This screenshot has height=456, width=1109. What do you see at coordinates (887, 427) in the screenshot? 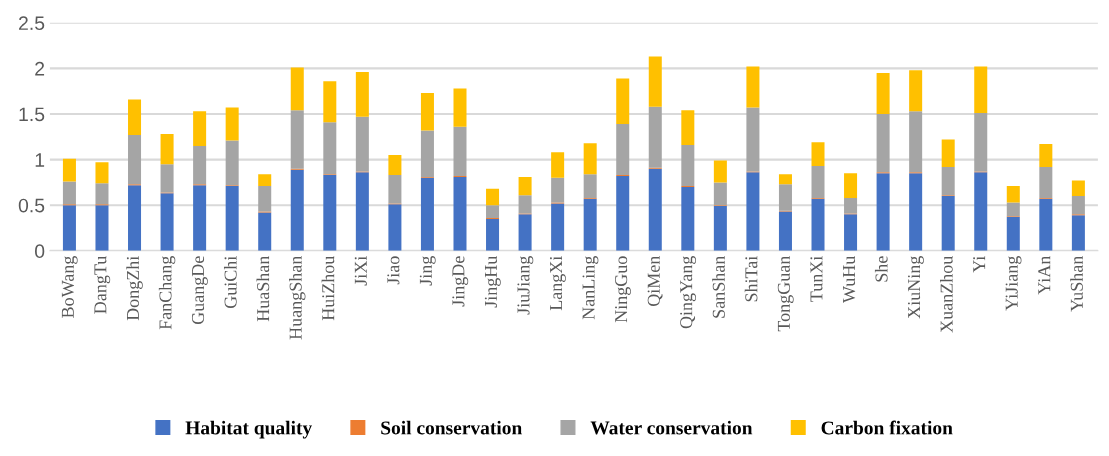
I see `legend-label: Carbon fixation` at bounding box center [887, 427].